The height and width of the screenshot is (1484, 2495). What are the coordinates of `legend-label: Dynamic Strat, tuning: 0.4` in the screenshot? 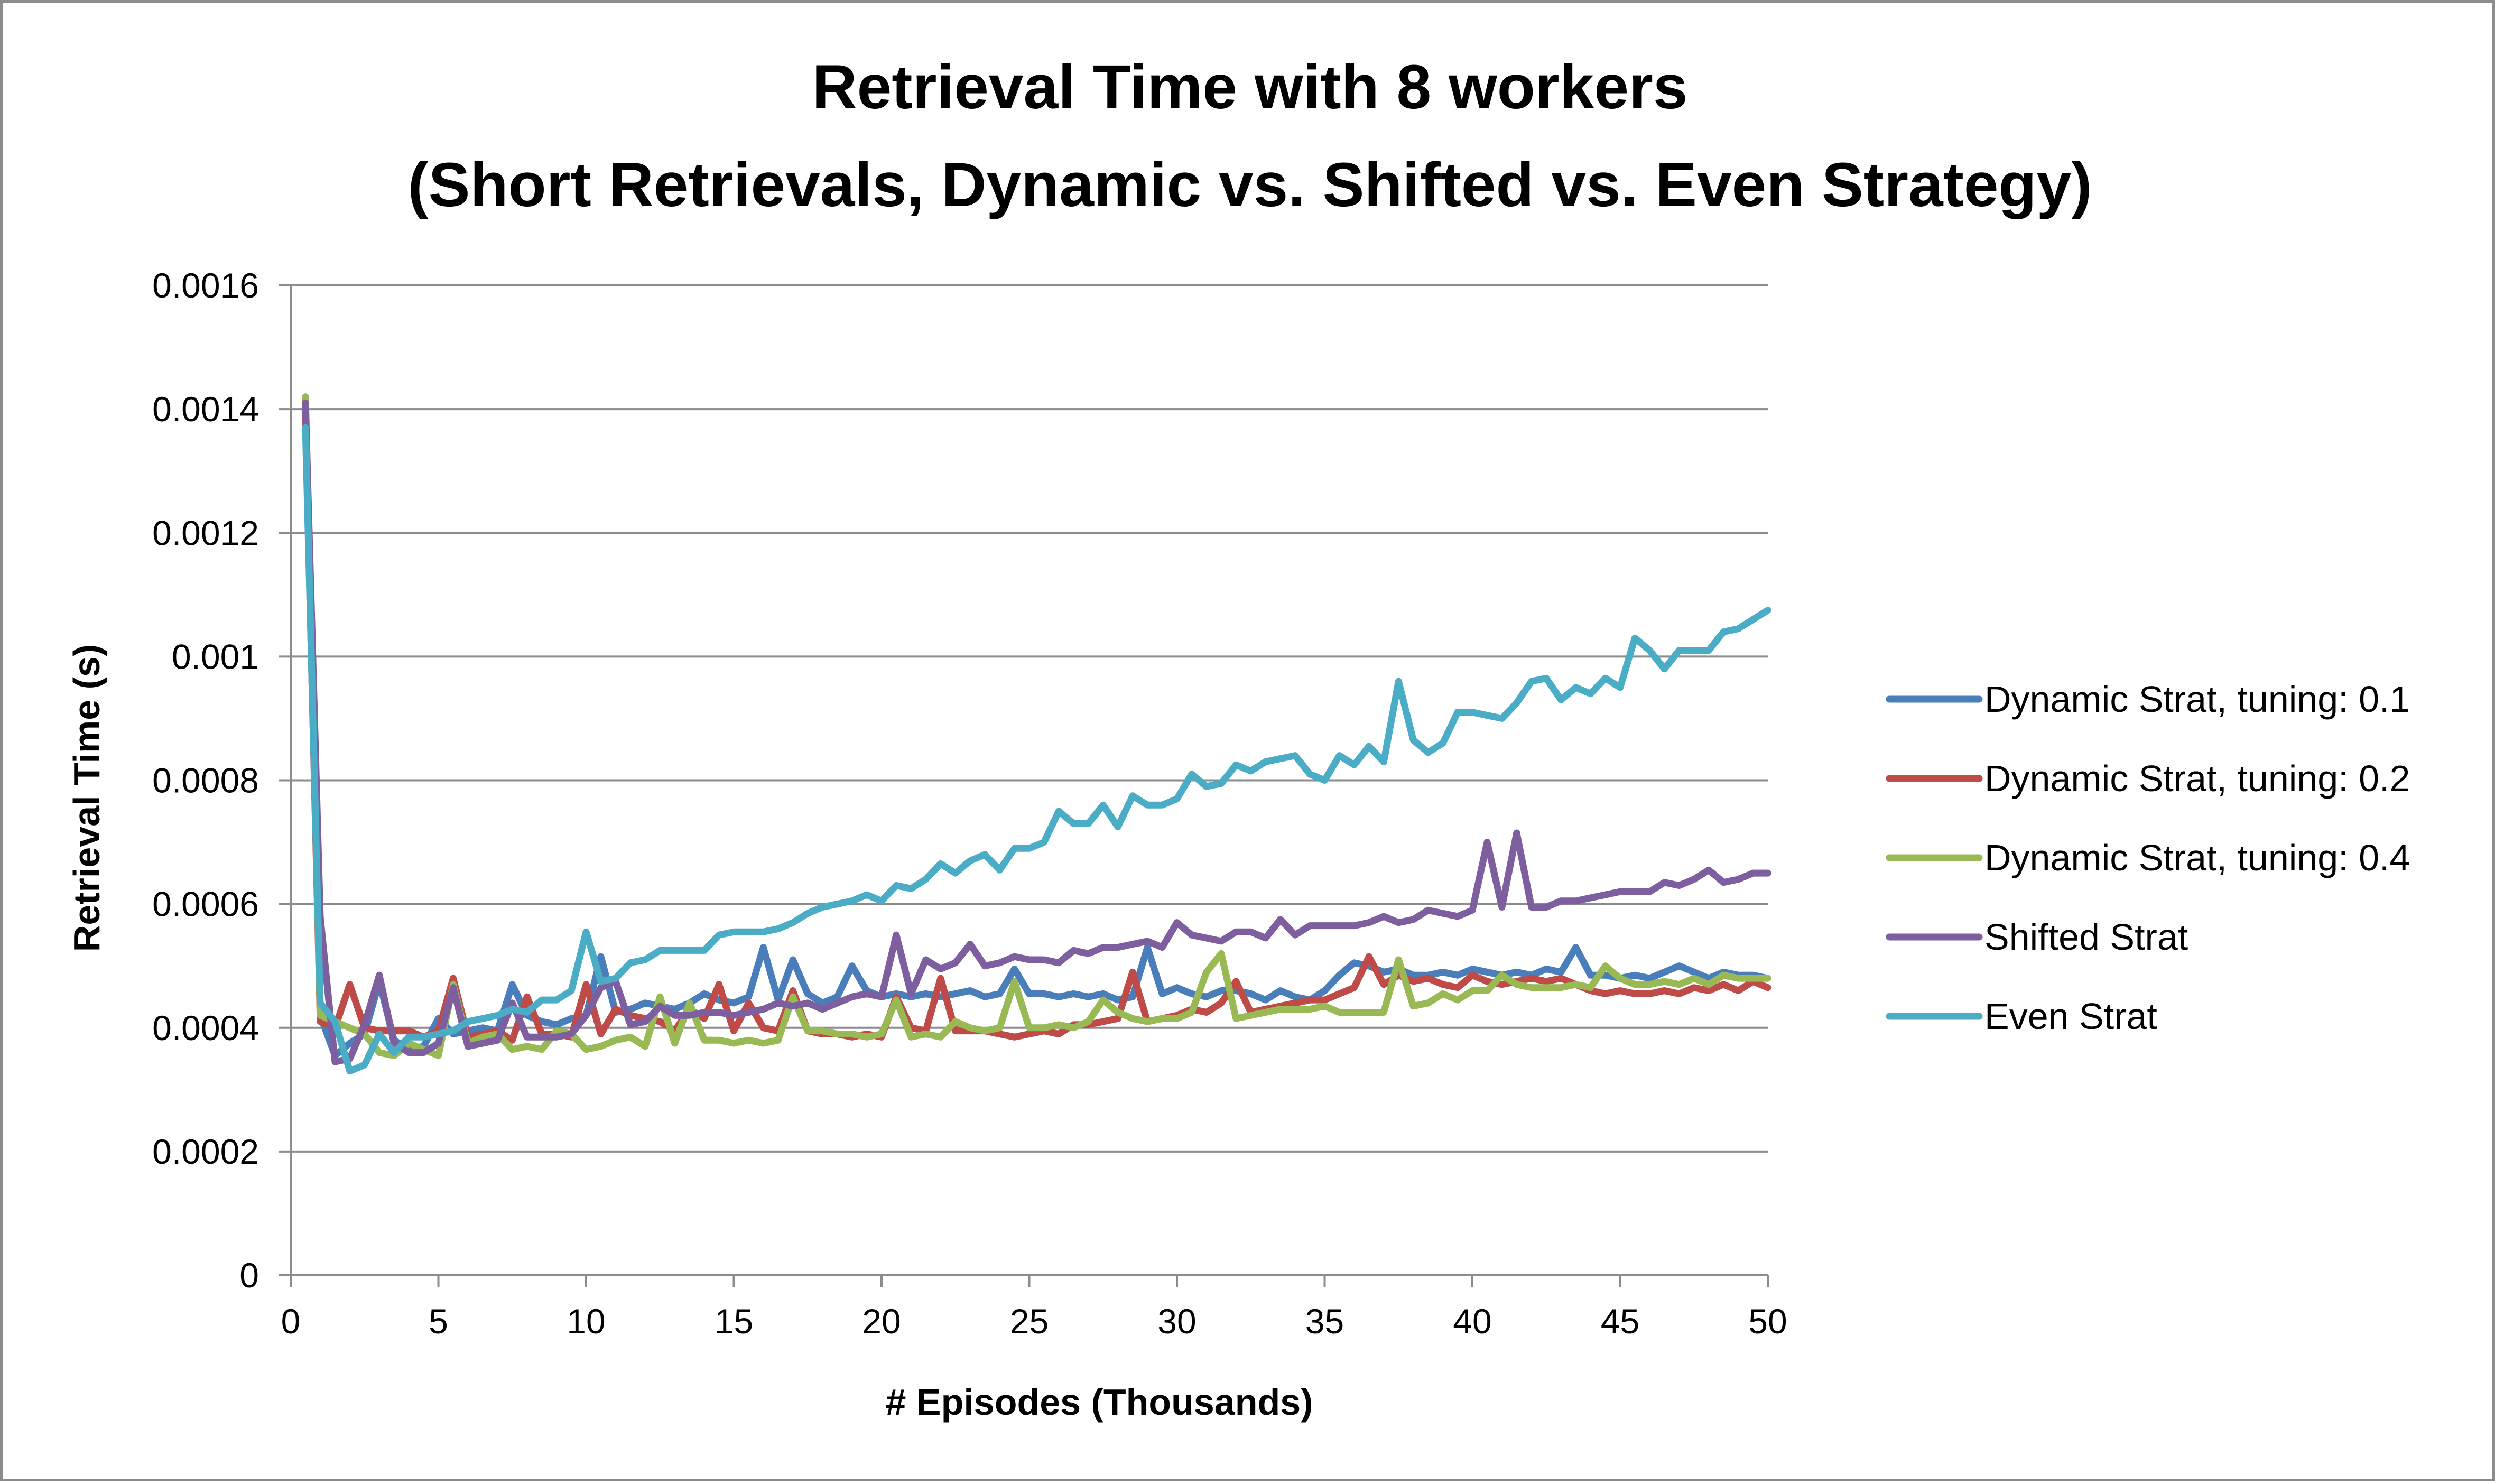 It's located at (2197, 857).